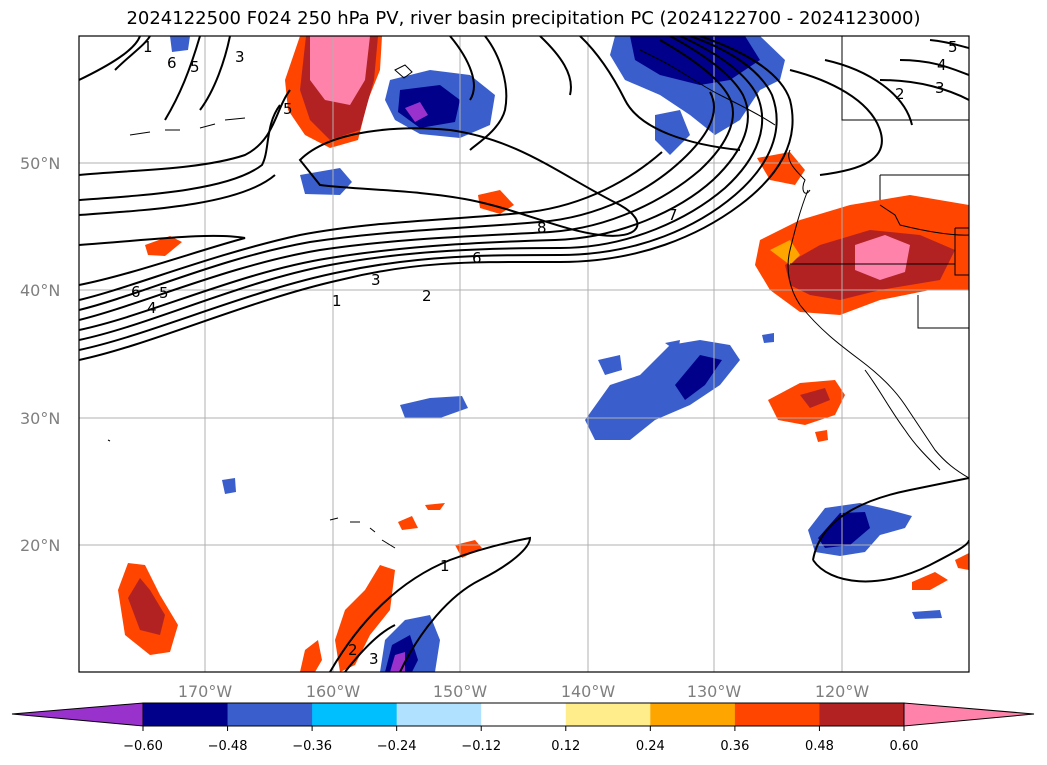 The image size is (1047, 765). What do you see at coordinates (588, 691) in the screenshot?
I see `lon-label: 140°W` at bounding box center [588, 691].